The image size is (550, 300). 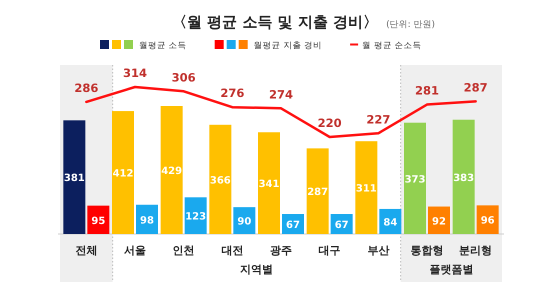 I want to click on data-label: 373, so click(x=415, y=180).